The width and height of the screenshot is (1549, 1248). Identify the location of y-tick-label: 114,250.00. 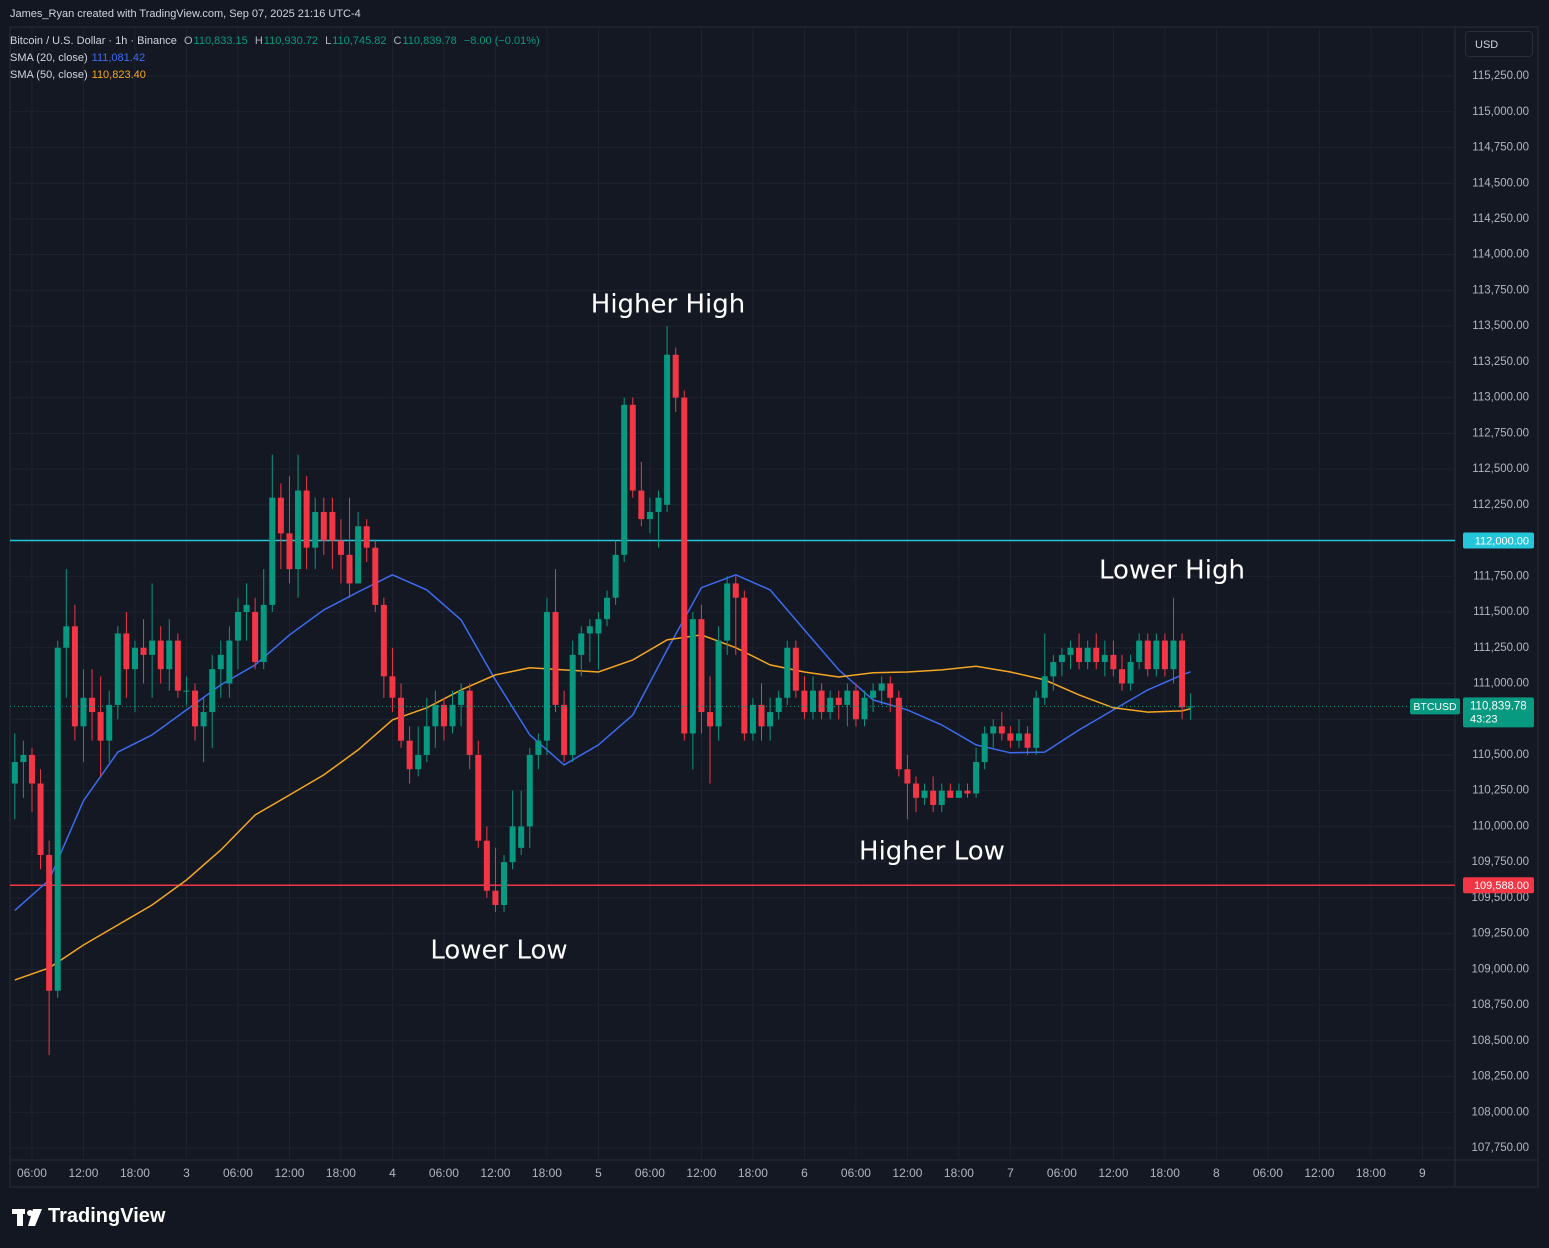
(1500, 219).